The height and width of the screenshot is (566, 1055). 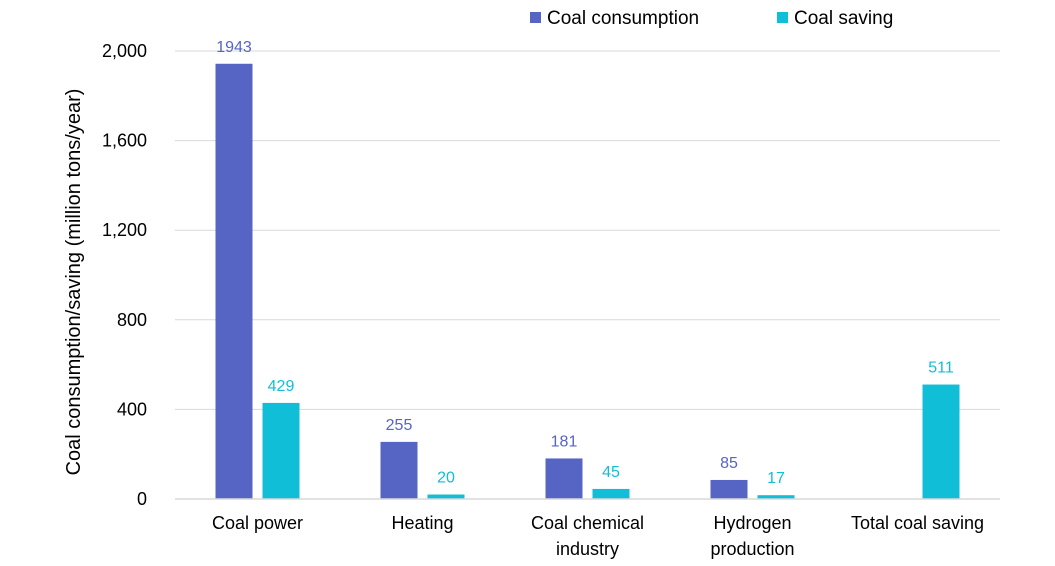 What do you see at coordinates (611, 472) in the screenshot?
I see `data-label: 45` at bounding box center [611, 472].